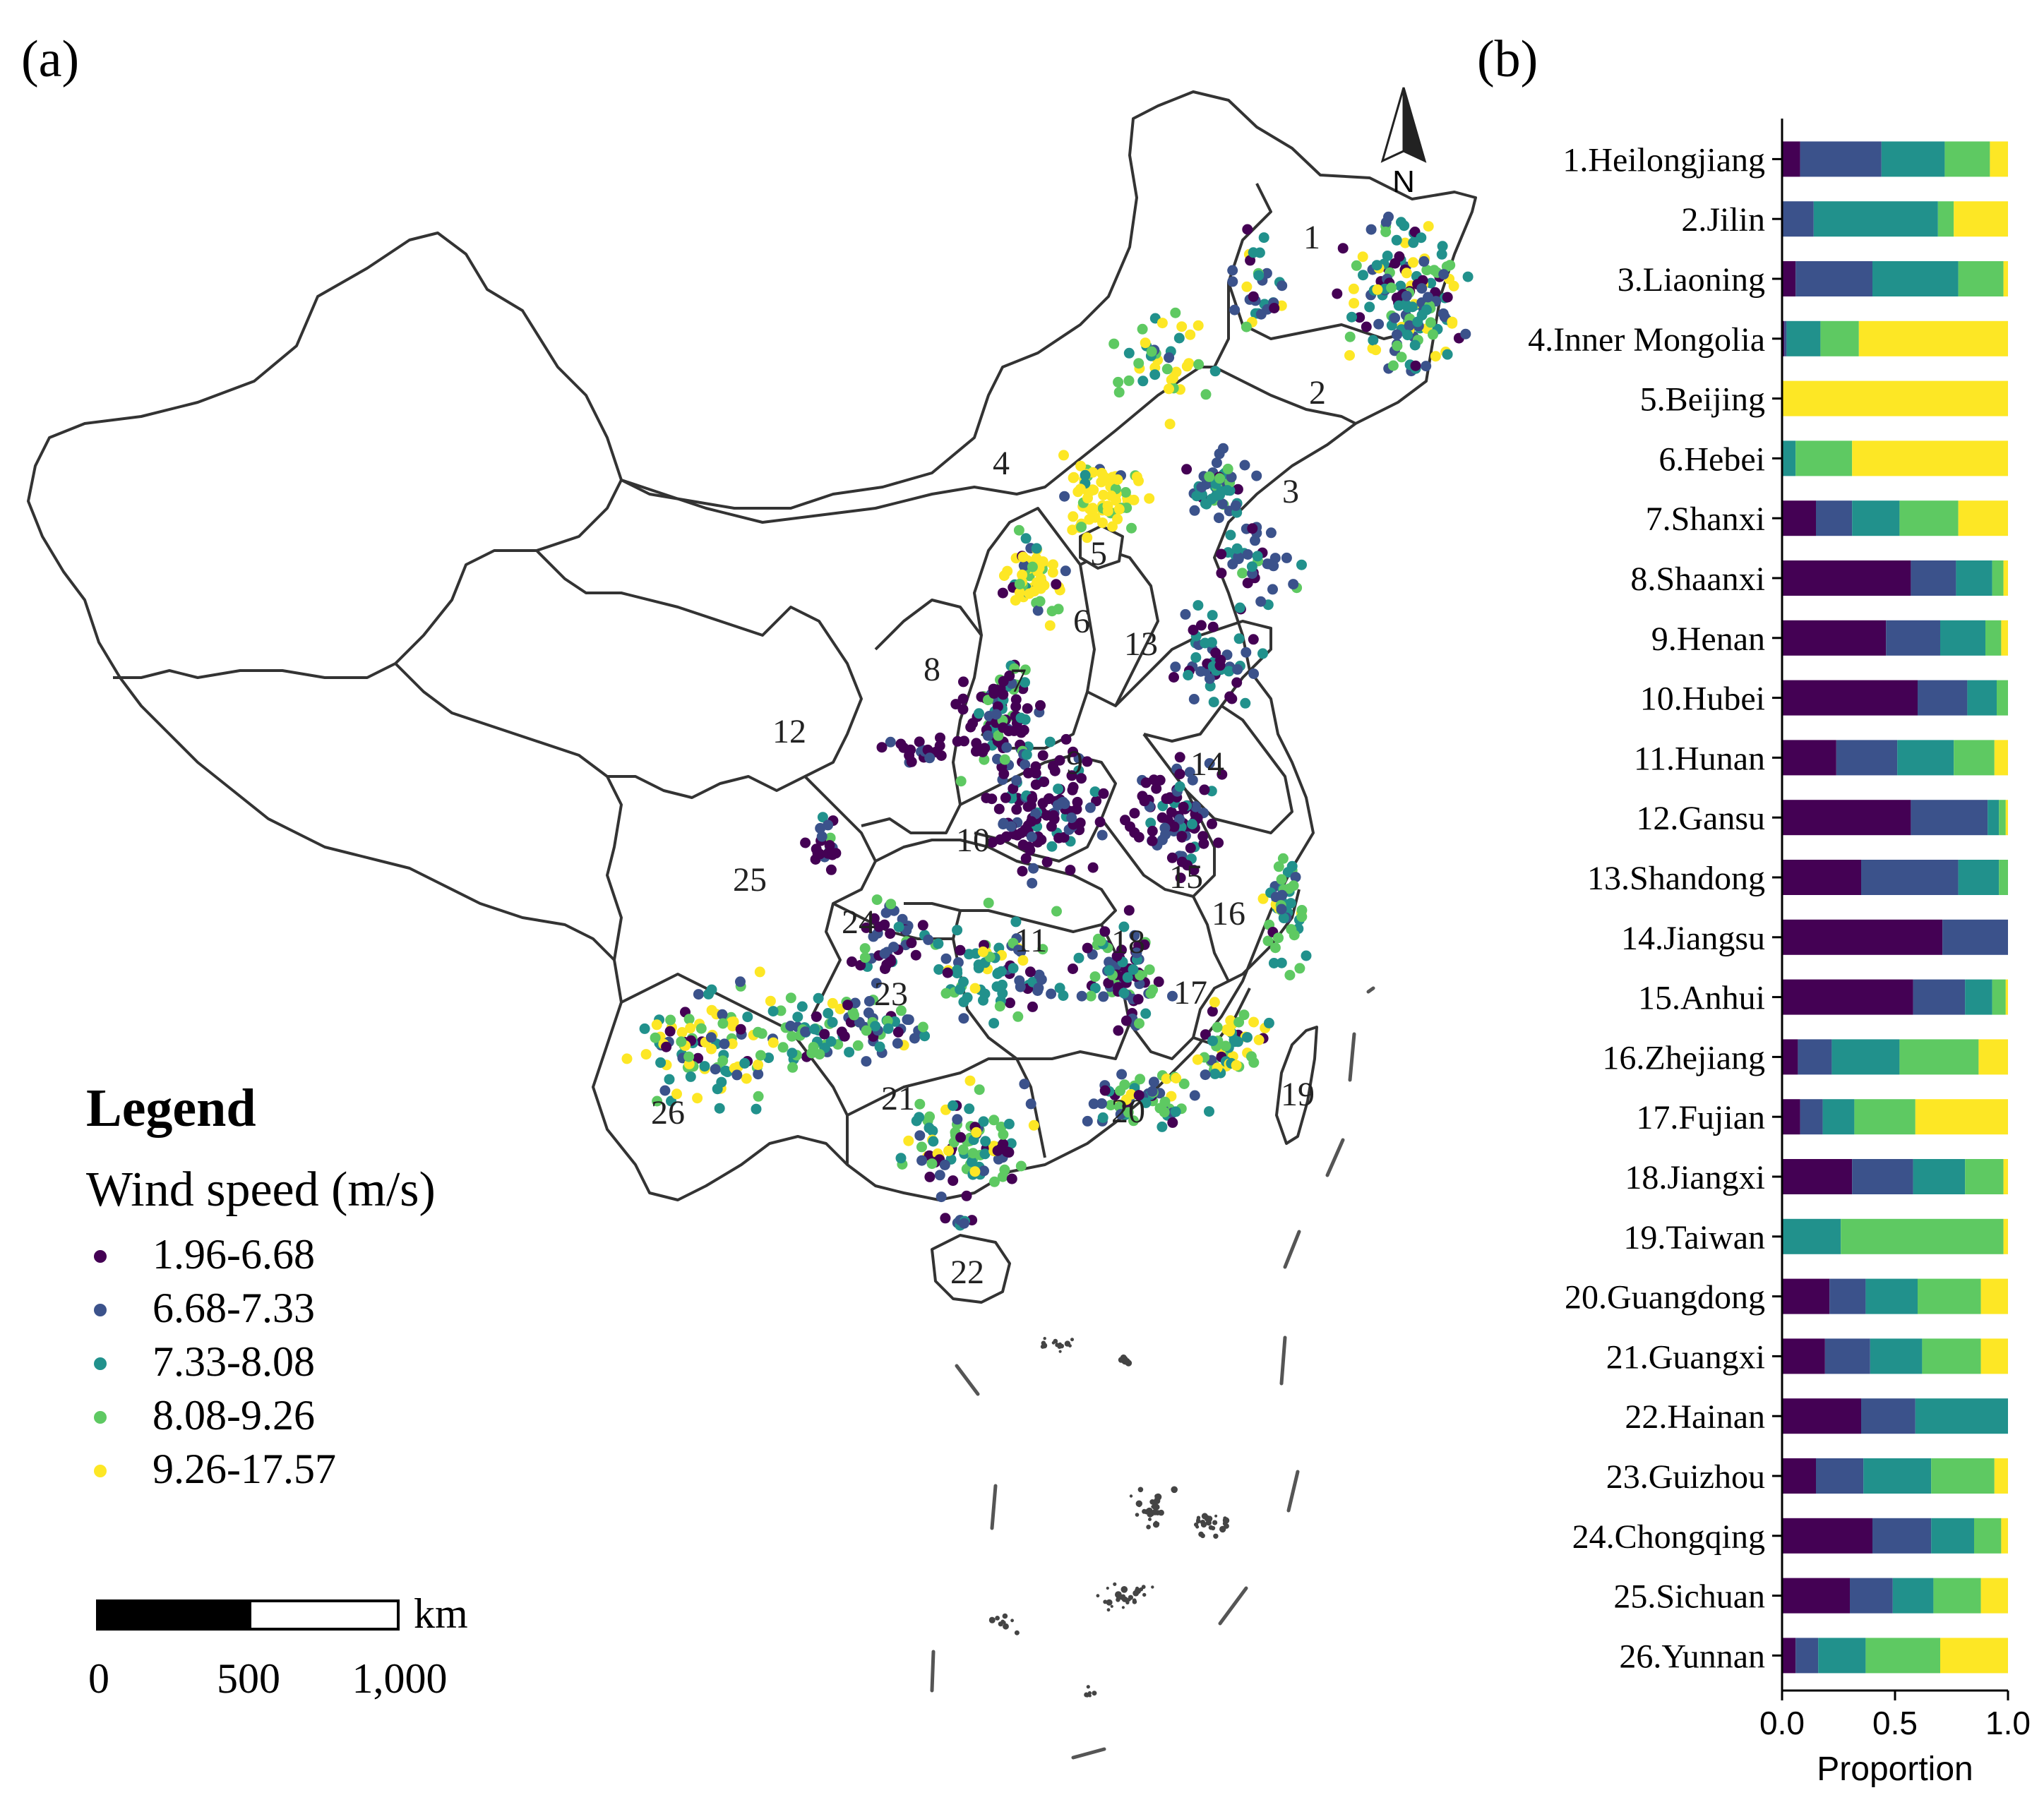 This screenshot has height=1807, width=2044. What do you see at coordinates (1128, 1111) in the screenshot?
I see `region-label-20: 20` at bounding box center [1128, 1111].